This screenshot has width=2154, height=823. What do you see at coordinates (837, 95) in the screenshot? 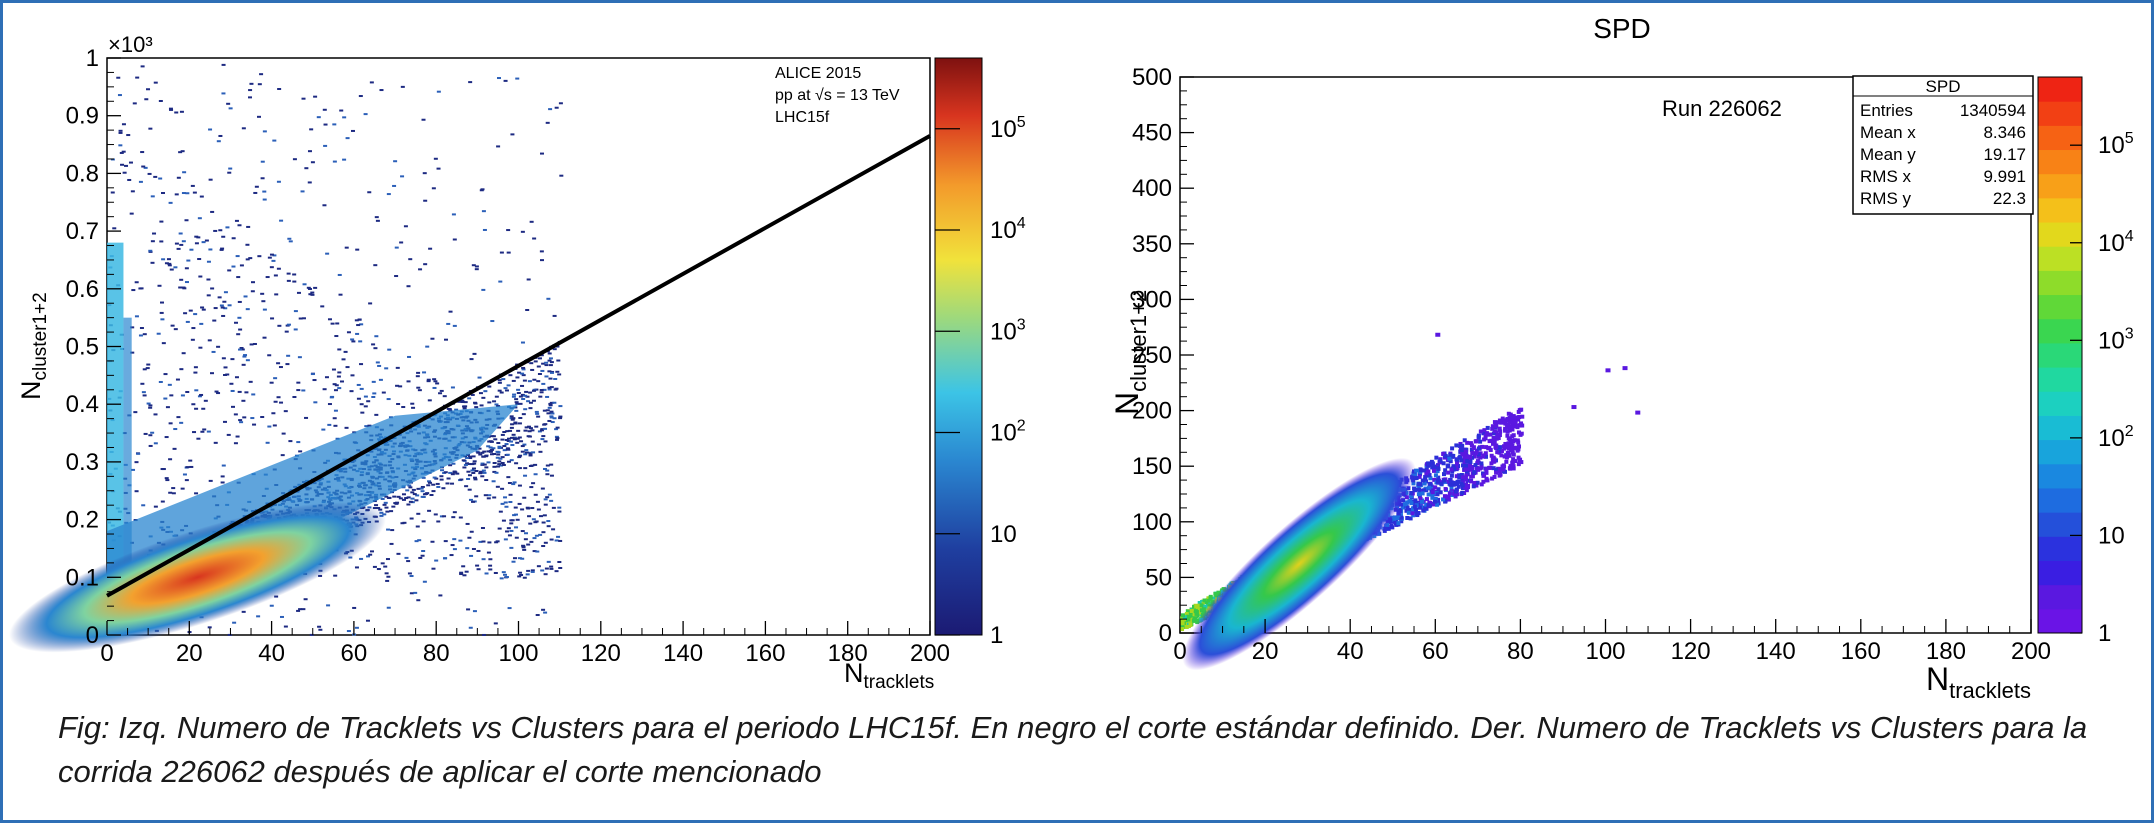
I see `annotation-energy: pp at √s = 13 TeV` at bounding box center [837, 95].